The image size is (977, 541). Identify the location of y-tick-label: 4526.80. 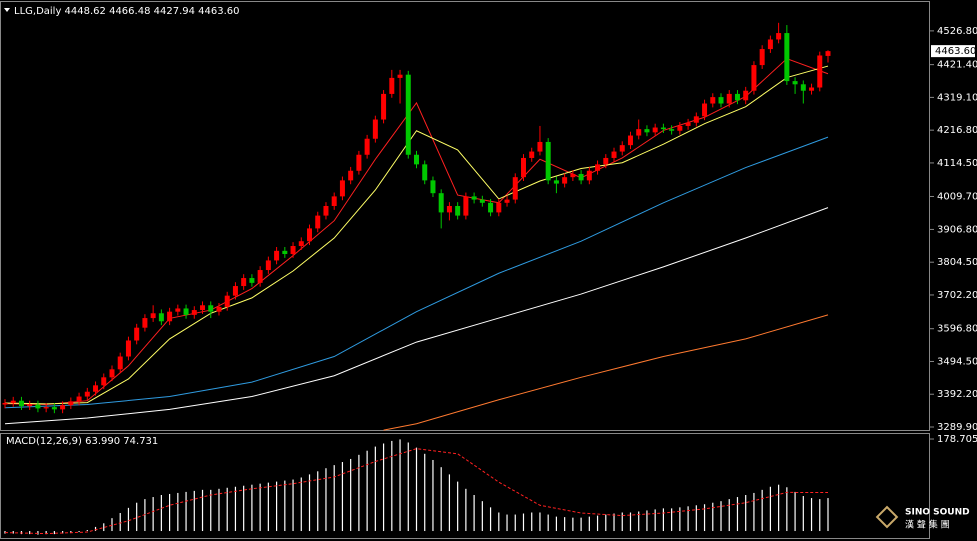
(957, 31).